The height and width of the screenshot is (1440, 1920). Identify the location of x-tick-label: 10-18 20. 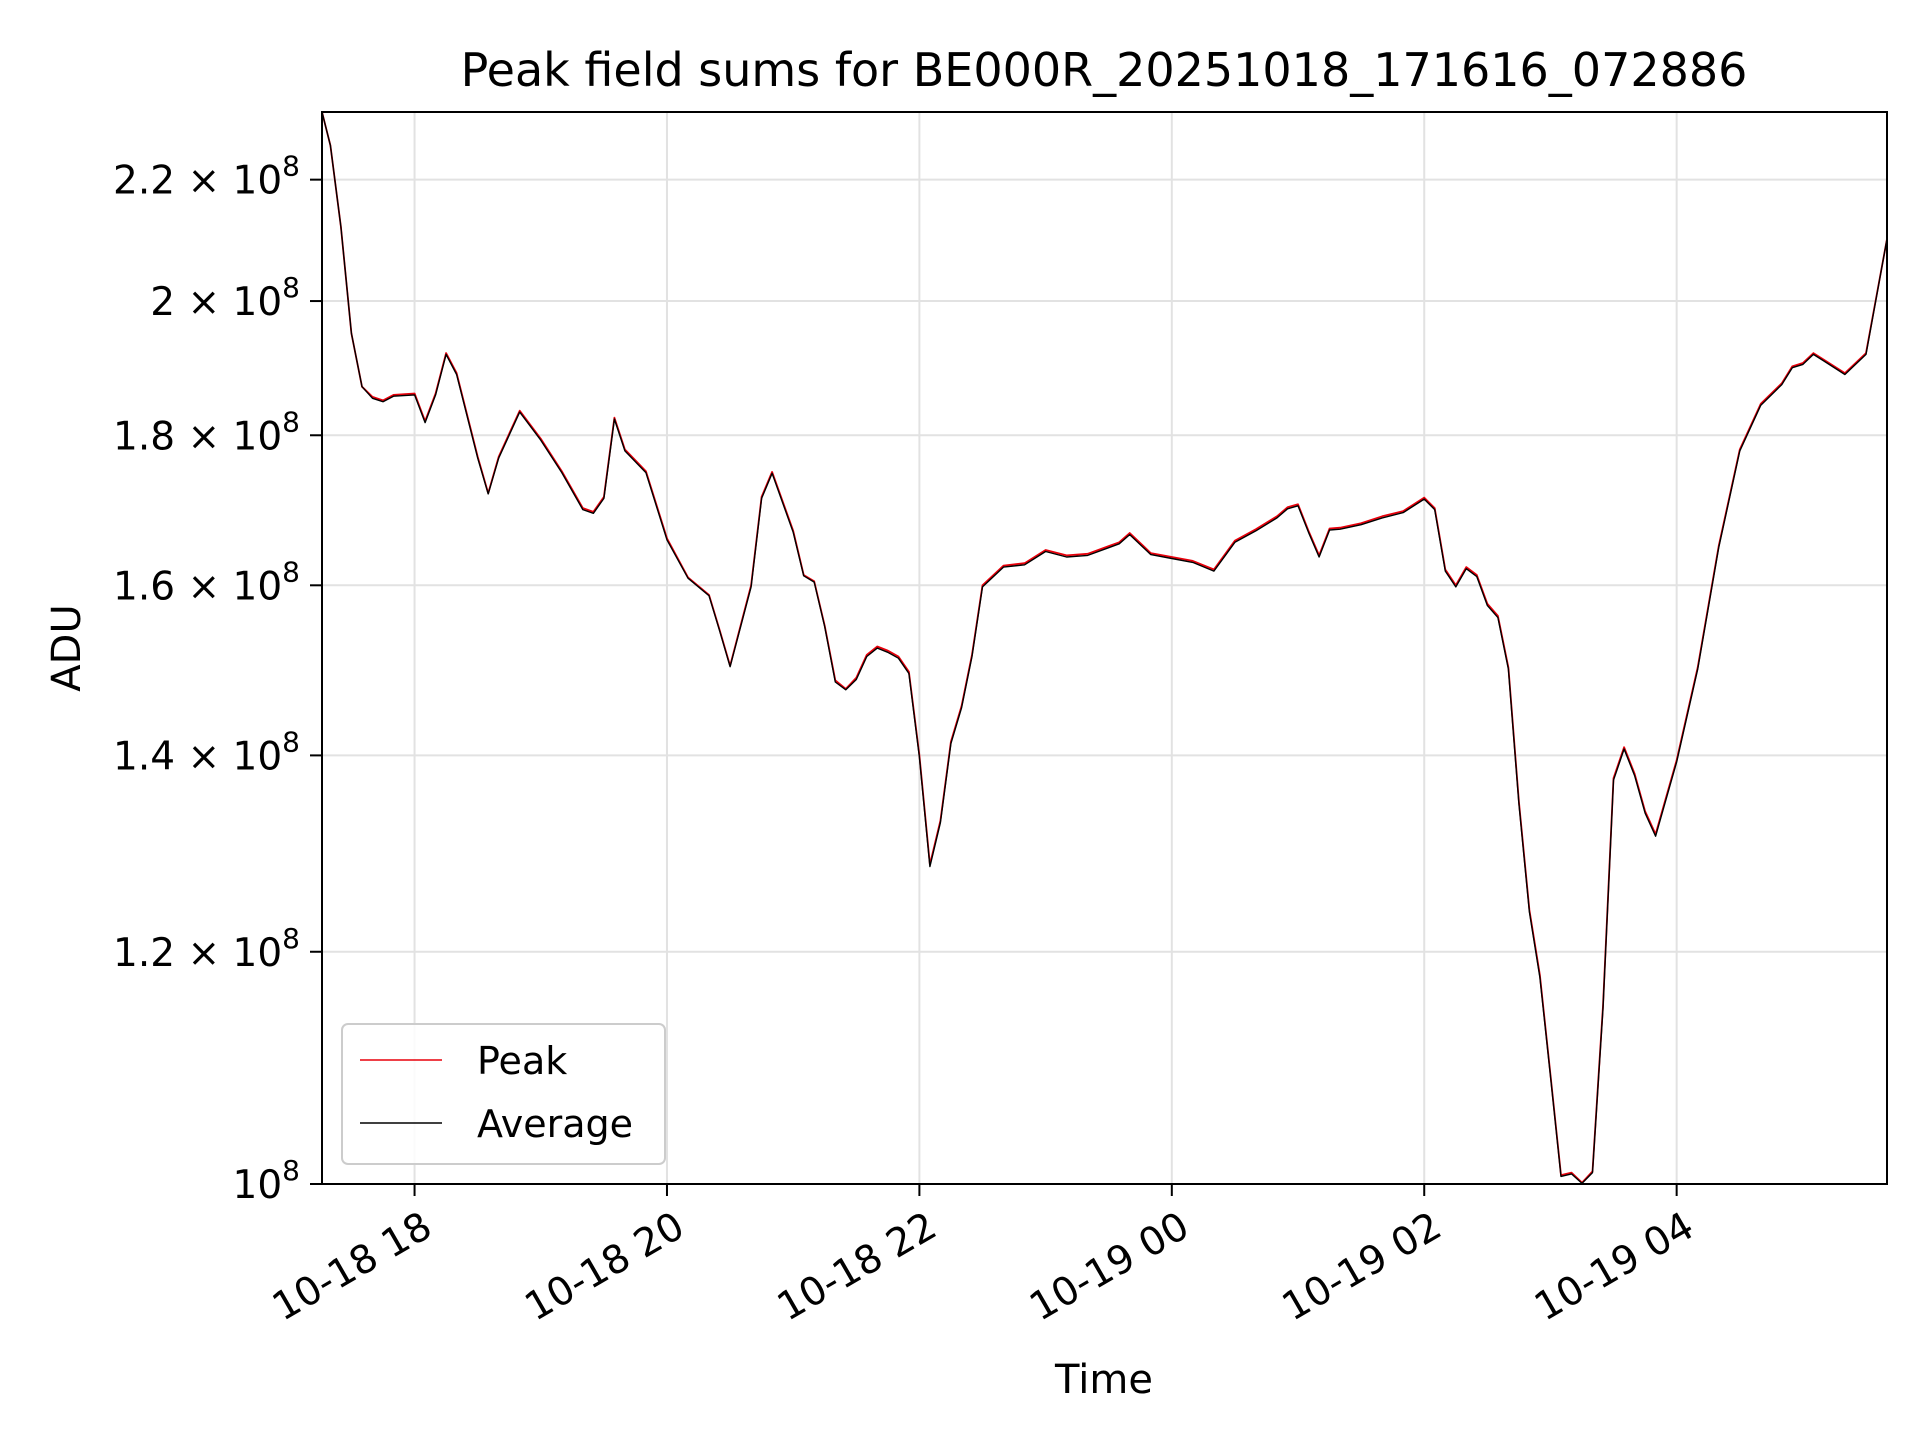
(605, 1267).